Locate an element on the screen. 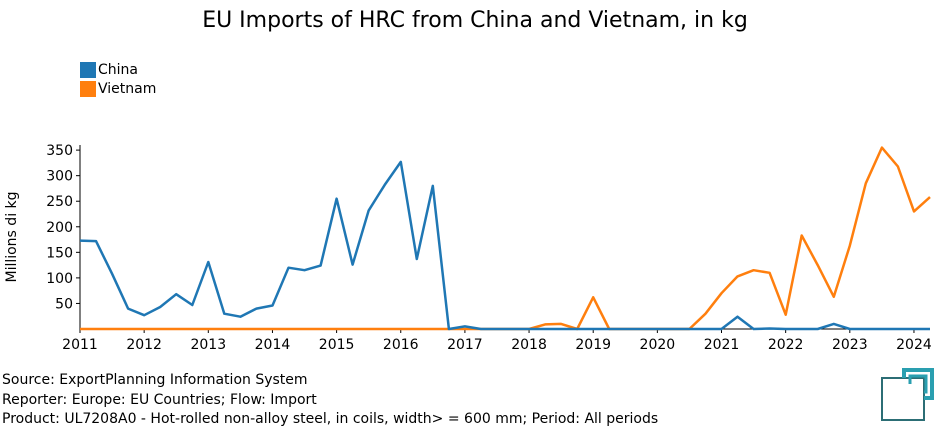  legend-item-vietnam: Vietnam is located at coordinates (118, 88).